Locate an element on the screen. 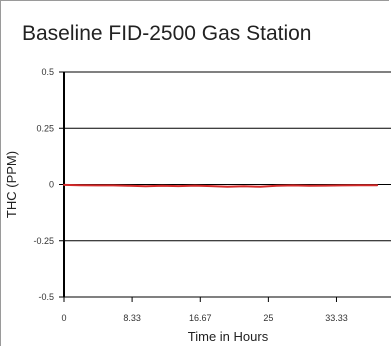 The image size is (391, 347). y-axis-label: THC (PPM) is located at coordinates (11, 184).